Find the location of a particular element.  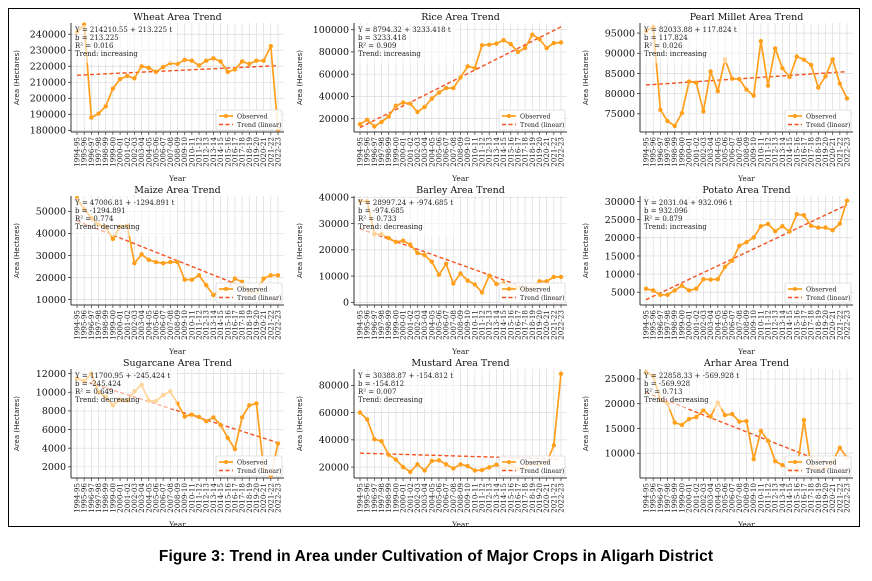

legend-observed-marker is located at coordinates (226, 462).